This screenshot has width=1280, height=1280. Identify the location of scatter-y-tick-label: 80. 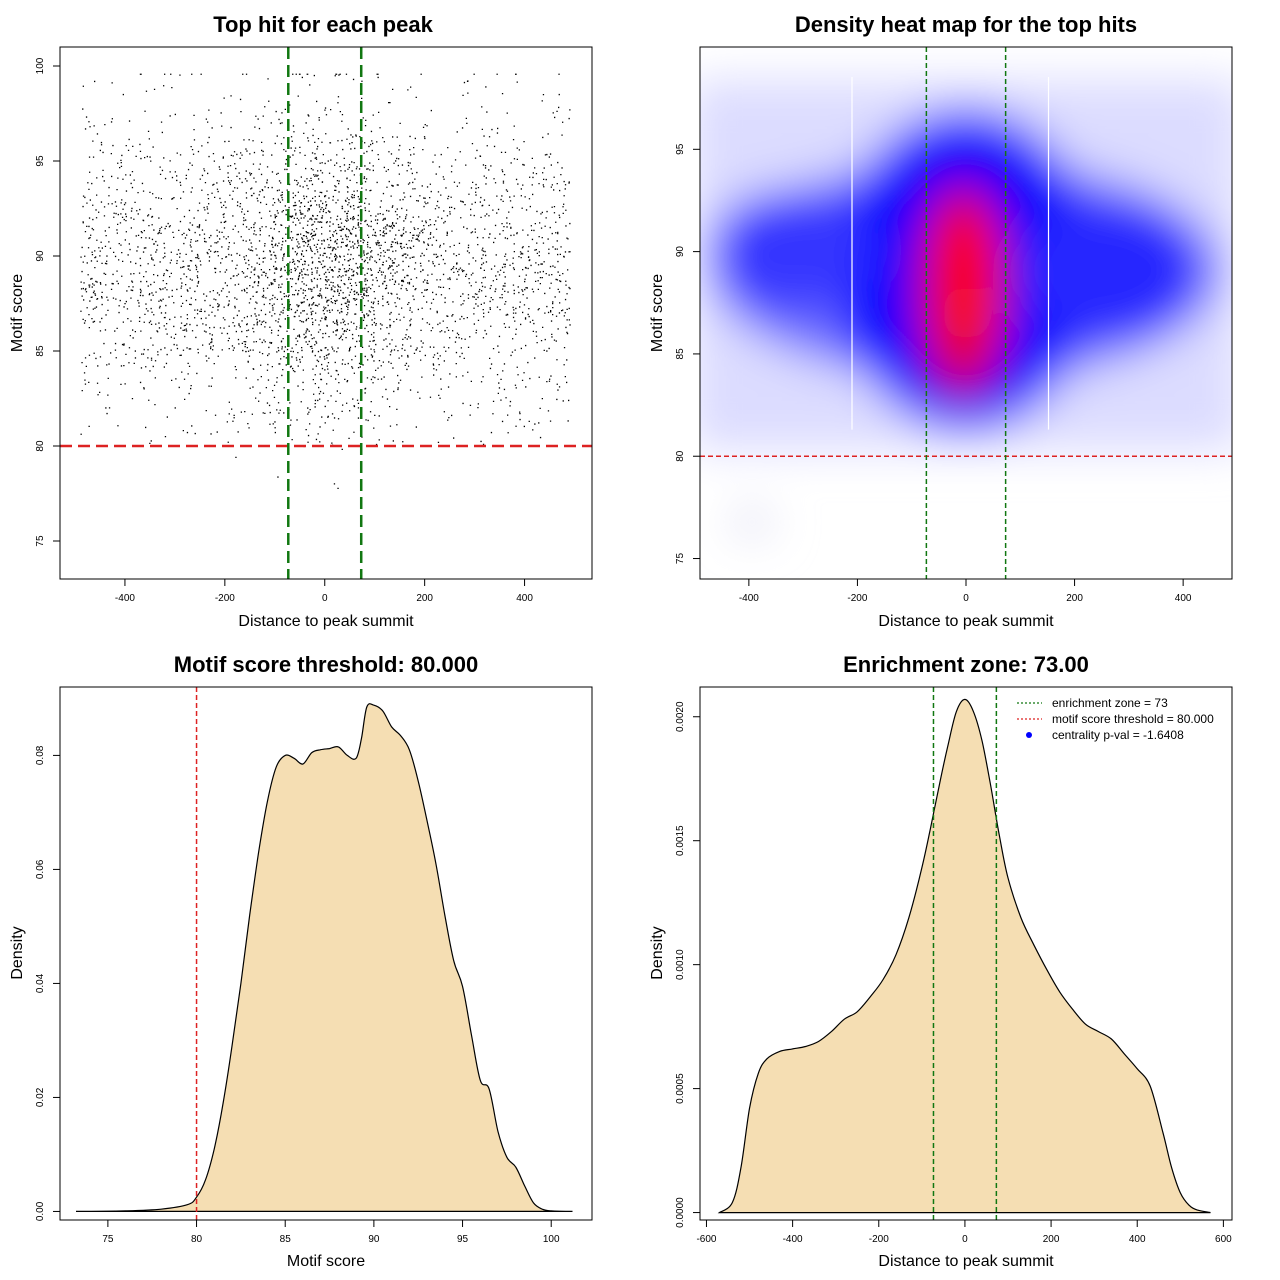
(40, 446).